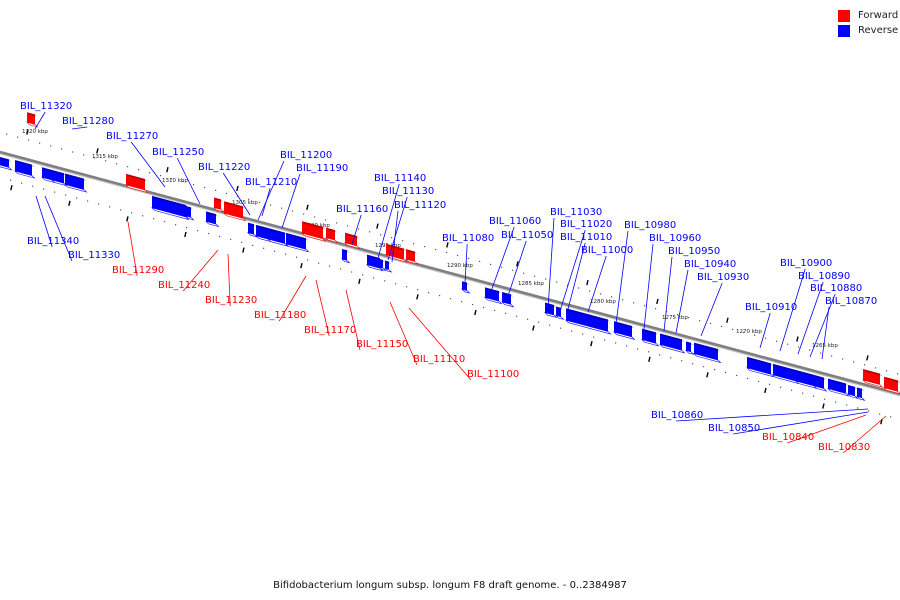 Image resolution: width=900 pixels, height=600 pixels. Describe the element at coordinates (710, 264) in the screenshot. I see `gene-label: BIL_10940` at that location.